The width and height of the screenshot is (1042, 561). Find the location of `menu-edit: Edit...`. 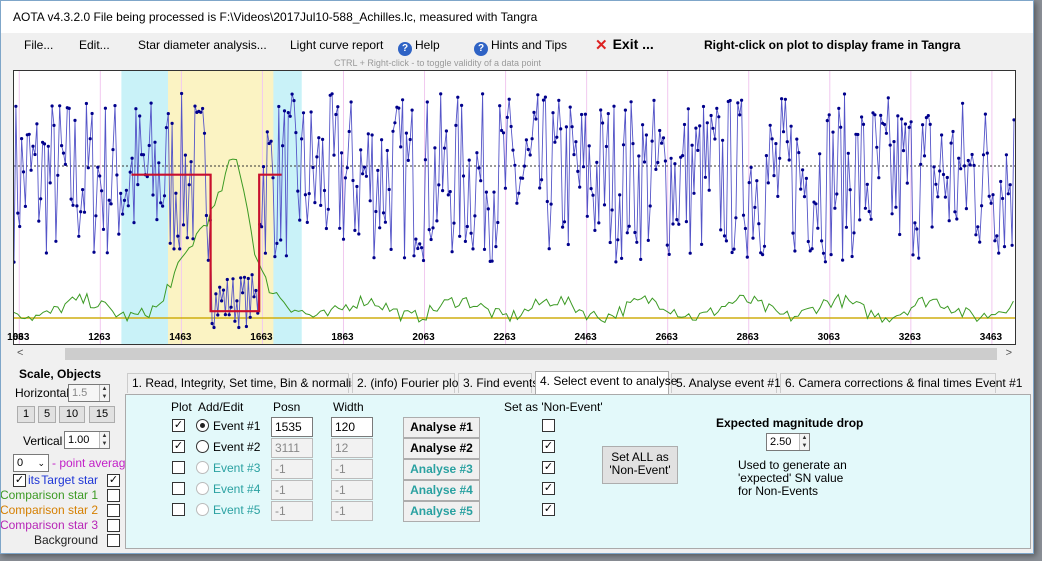

menu-edit: Edit... is located at coordinates (94, 45).